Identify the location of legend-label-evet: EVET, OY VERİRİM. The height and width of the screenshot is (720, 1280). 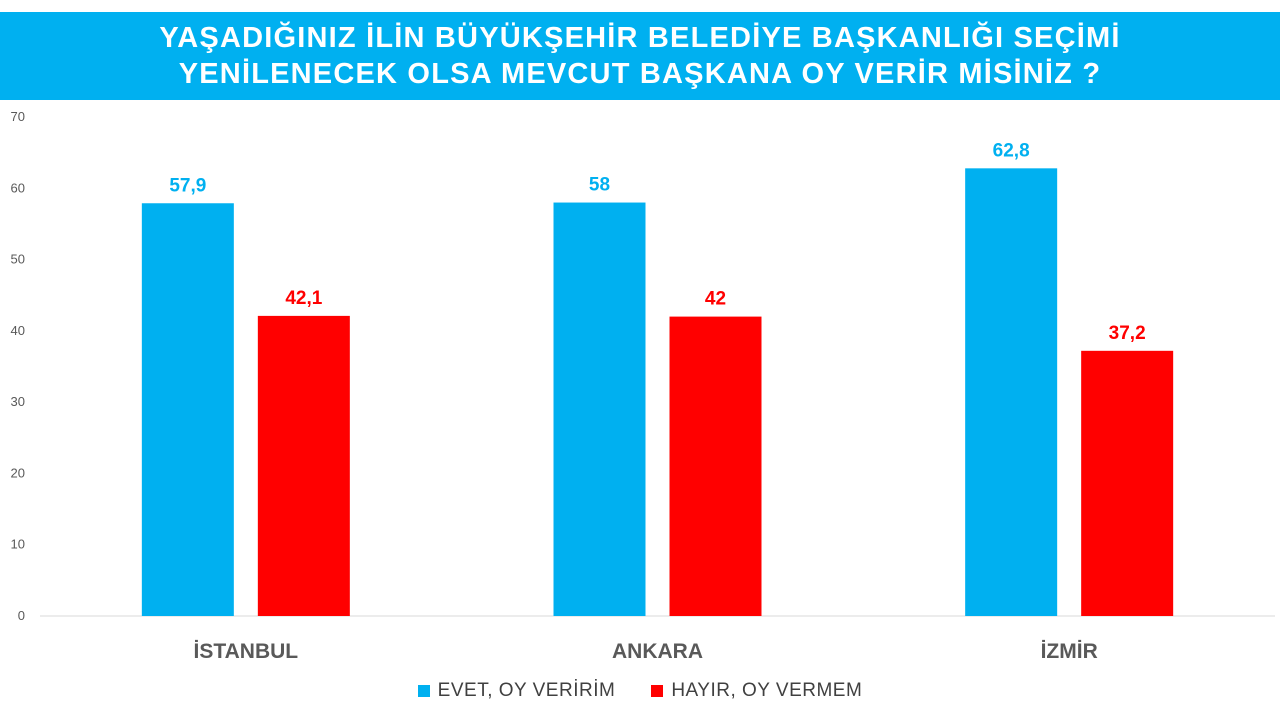
(526, 690).